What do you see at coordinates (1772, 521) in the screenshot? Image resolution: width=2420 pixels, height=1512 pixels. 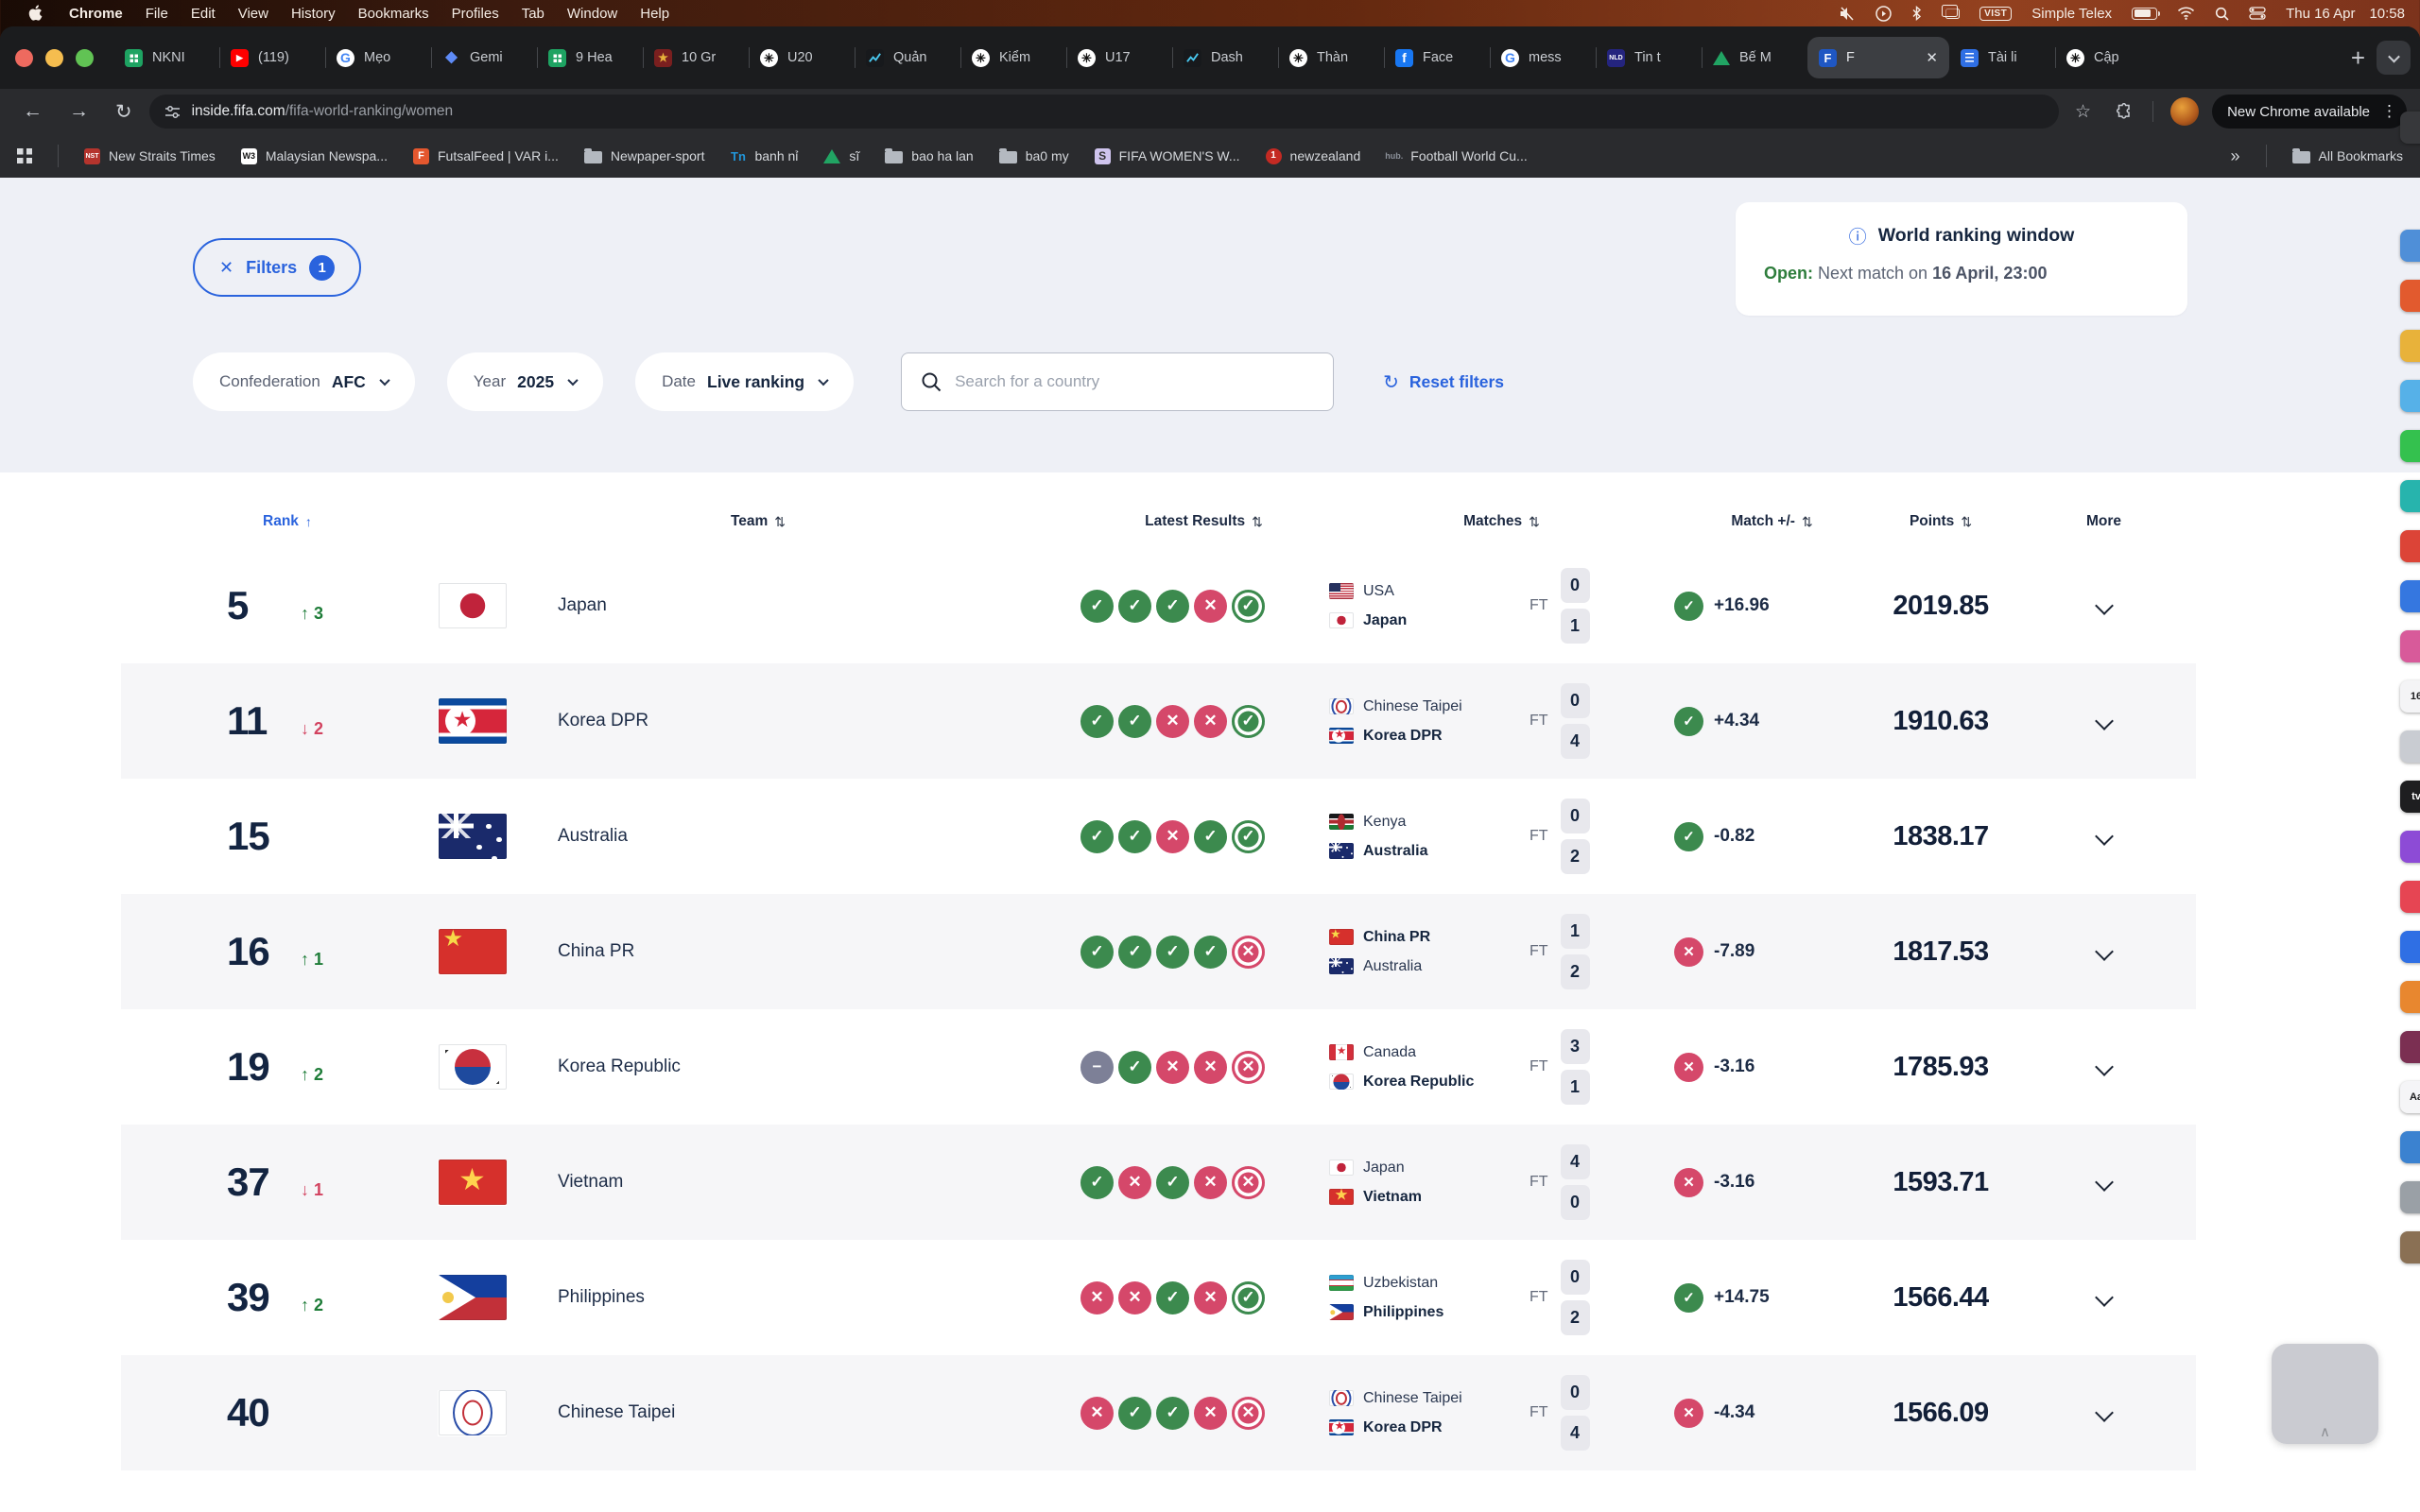 I see `column-header-match-: Match +/- ⇅` at bounding box center [1772, 521].